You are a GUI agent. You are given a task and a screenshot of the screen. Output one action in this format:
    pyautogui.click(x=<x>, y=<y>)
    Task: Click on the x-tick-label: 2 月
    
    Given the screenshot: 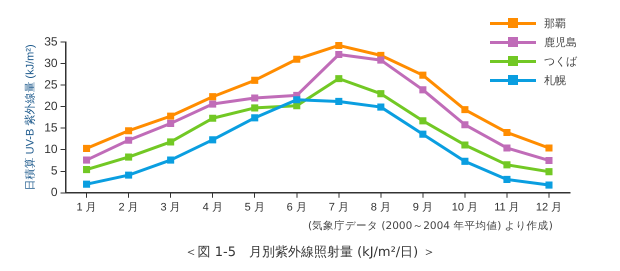 What is the action you would take?
    pyautogui.click(x=128, y=207)
    